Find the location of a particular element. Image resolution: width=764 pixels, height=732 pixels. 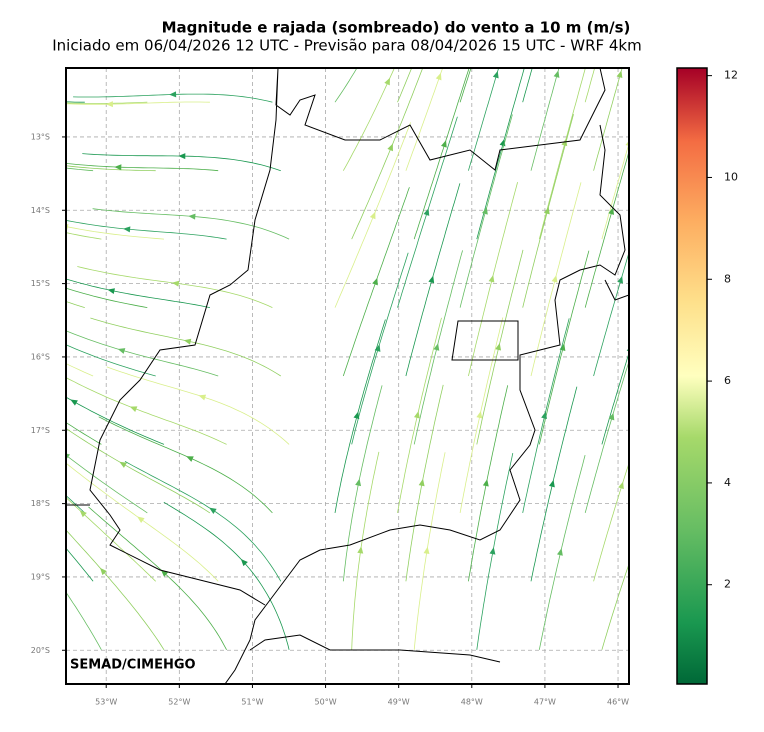

y-tick-label: 16°S is located at coordinates (40, 356).